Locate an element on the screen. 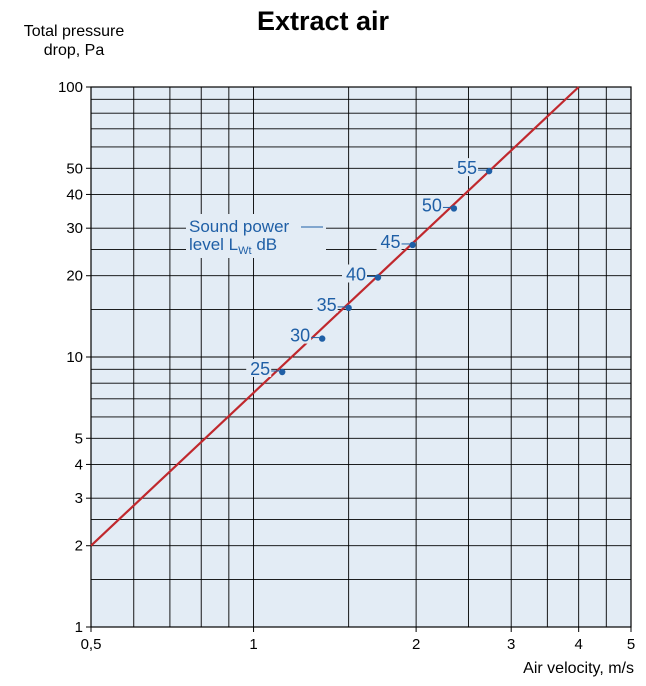 This screenshot has width=646, height=686. x-tick-label: 2 is located at coordinates (416, 644).